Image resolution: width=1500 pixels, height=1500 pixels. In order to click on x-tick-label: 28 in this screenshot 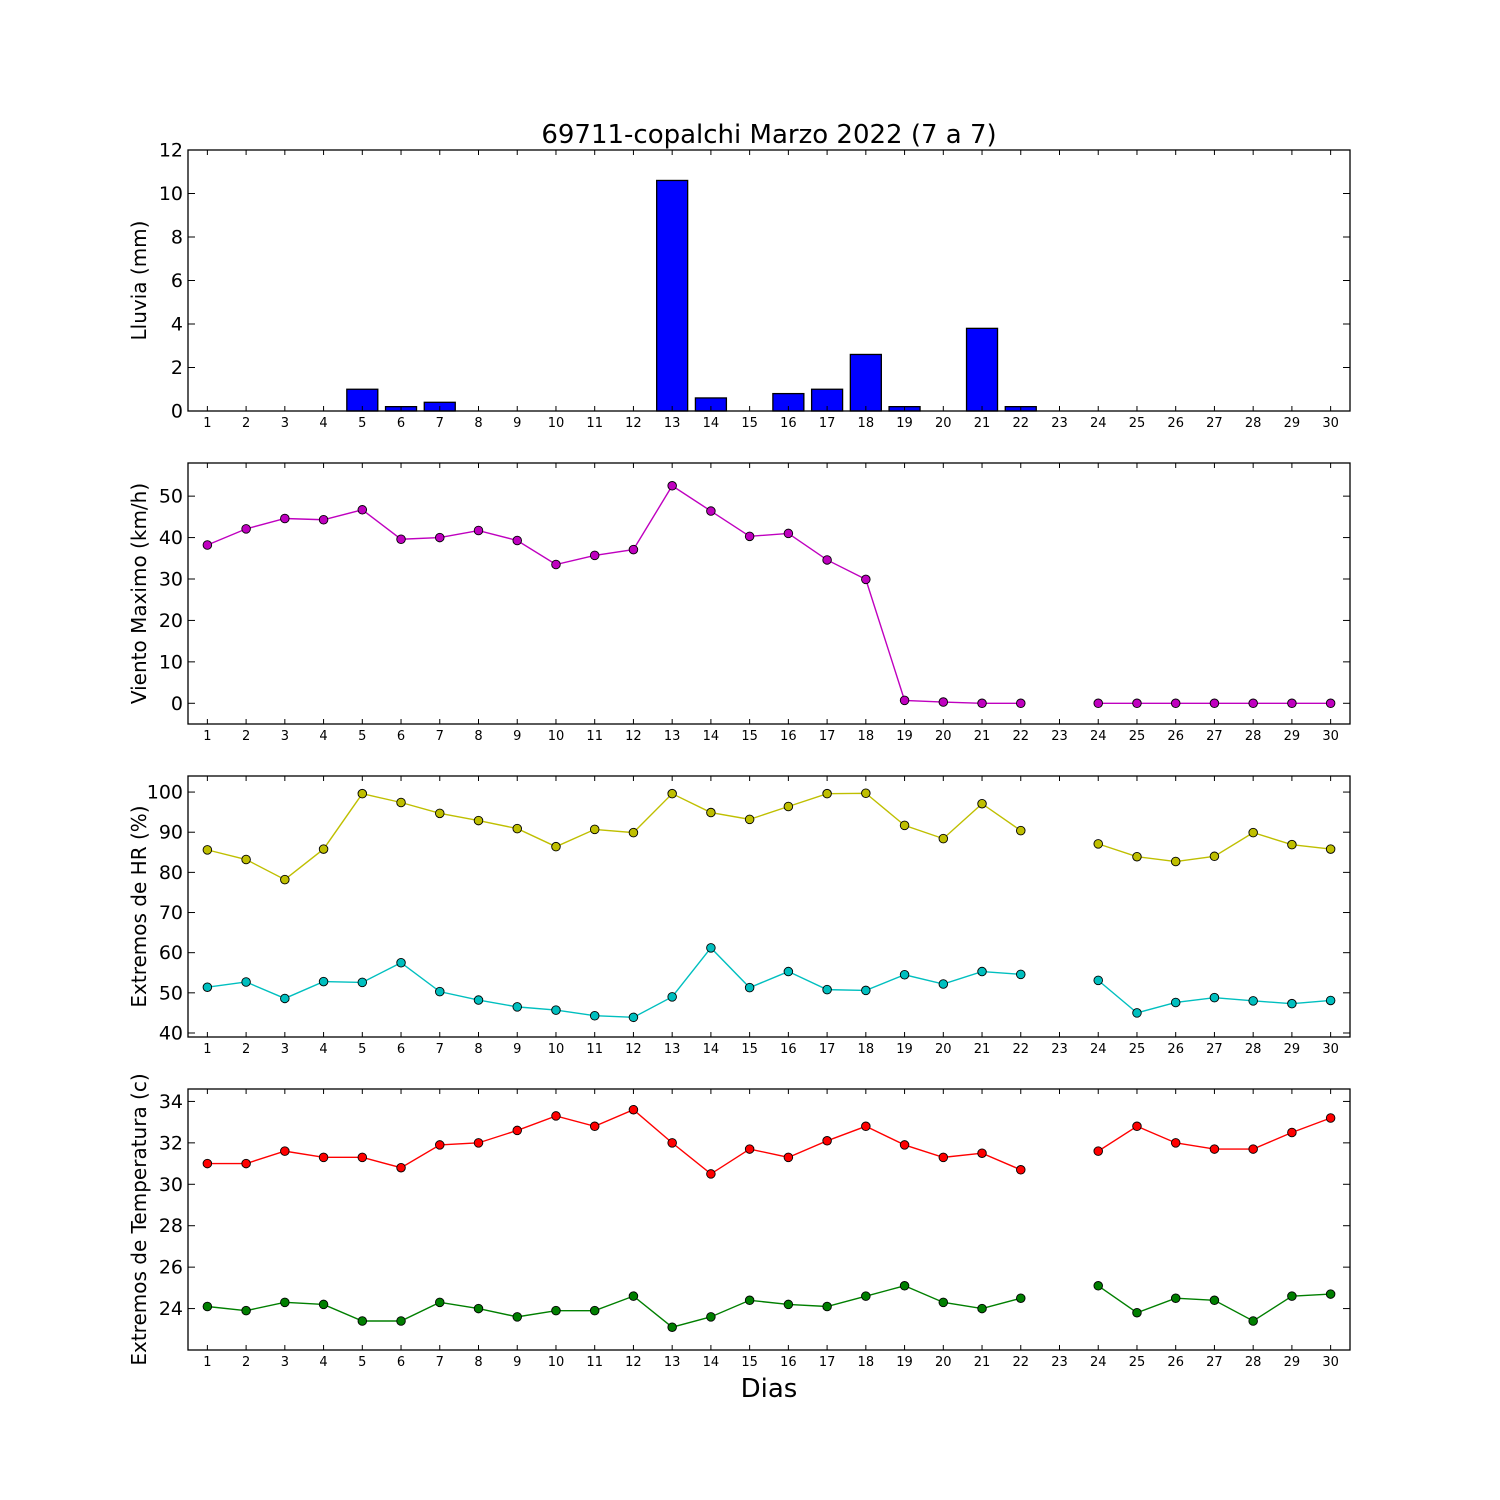, I will do `click(1253, 1362)`.